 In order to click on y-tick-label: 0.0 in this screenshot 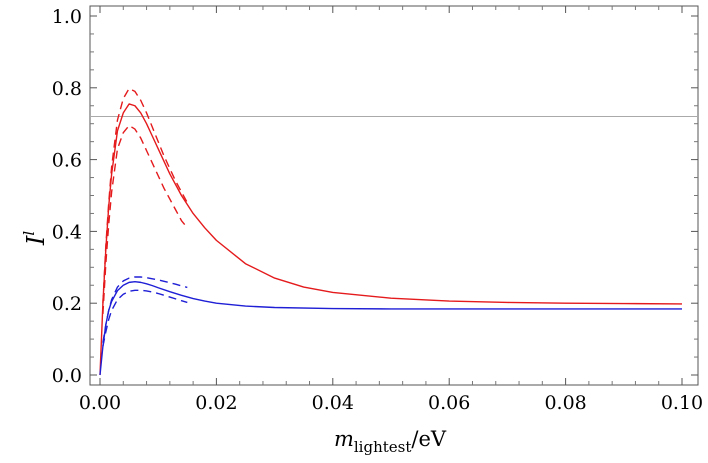, I will do `click(67, 376)`.